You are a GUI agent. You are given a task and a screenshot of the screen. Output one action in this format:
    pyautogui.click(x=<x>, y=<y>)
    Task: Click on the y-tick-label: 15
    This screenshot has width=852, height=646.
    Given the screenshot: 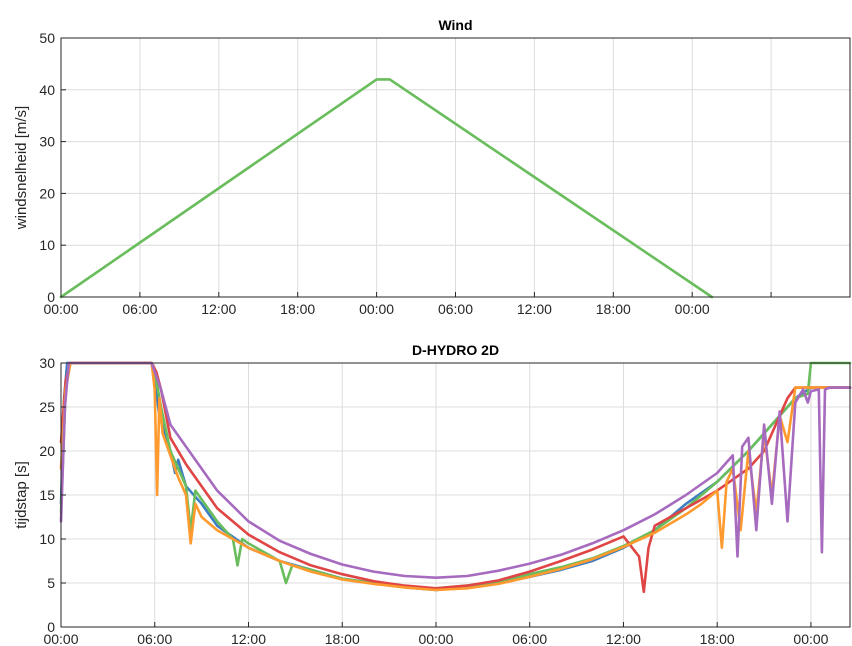 What is the action you would take?
    pyautogui.click(x=47, y=495)
    